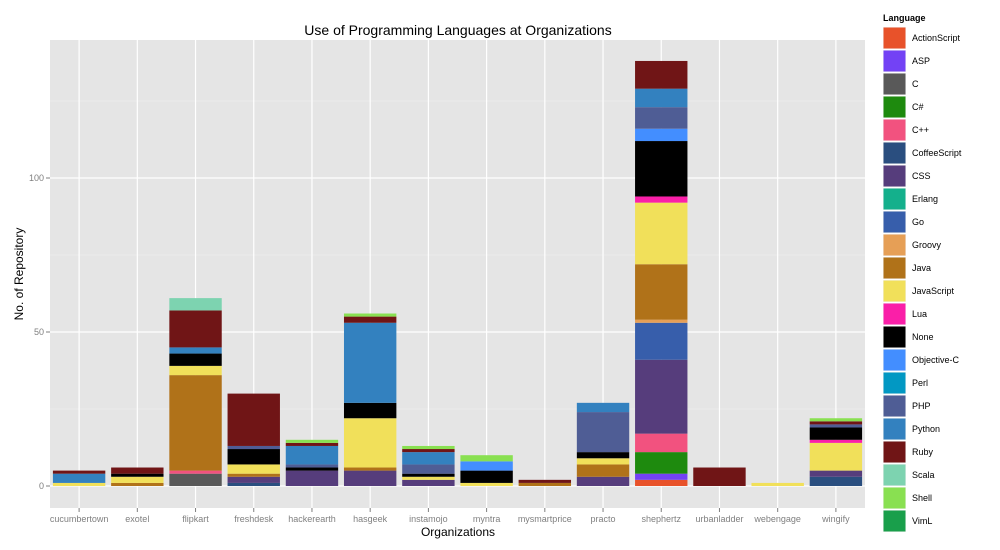 The width and height of the screenshot is (1000, 550). I want to click on legend-label-viml: VimL, so click(922, 521).